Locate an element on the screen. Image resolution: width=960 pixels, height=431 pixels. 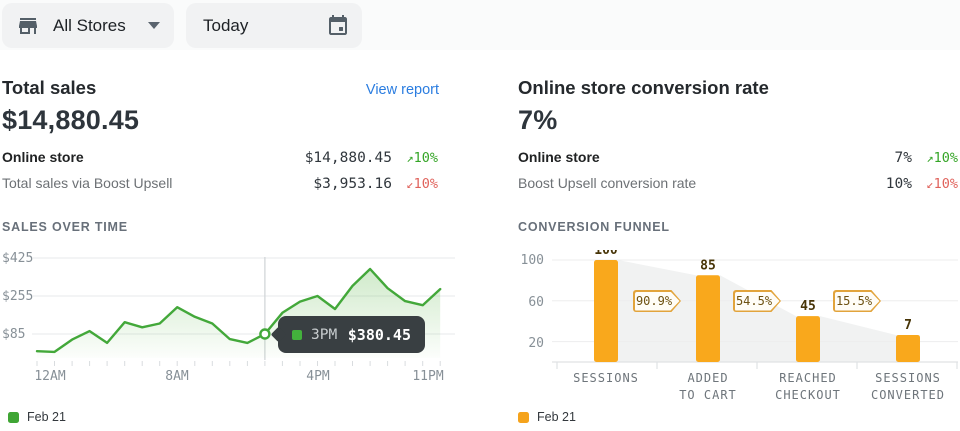
store-selector-button: All Stores is located at coordinates (88, 25).